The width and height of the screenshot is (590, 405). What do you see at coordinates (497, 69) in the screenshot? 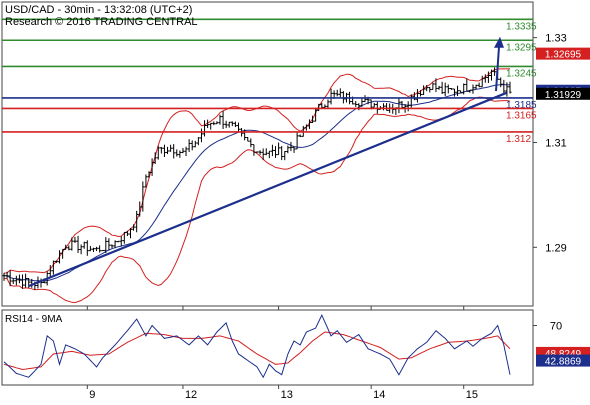
I see `forecast-arrow-shaft` at bounding box center [497, 69].